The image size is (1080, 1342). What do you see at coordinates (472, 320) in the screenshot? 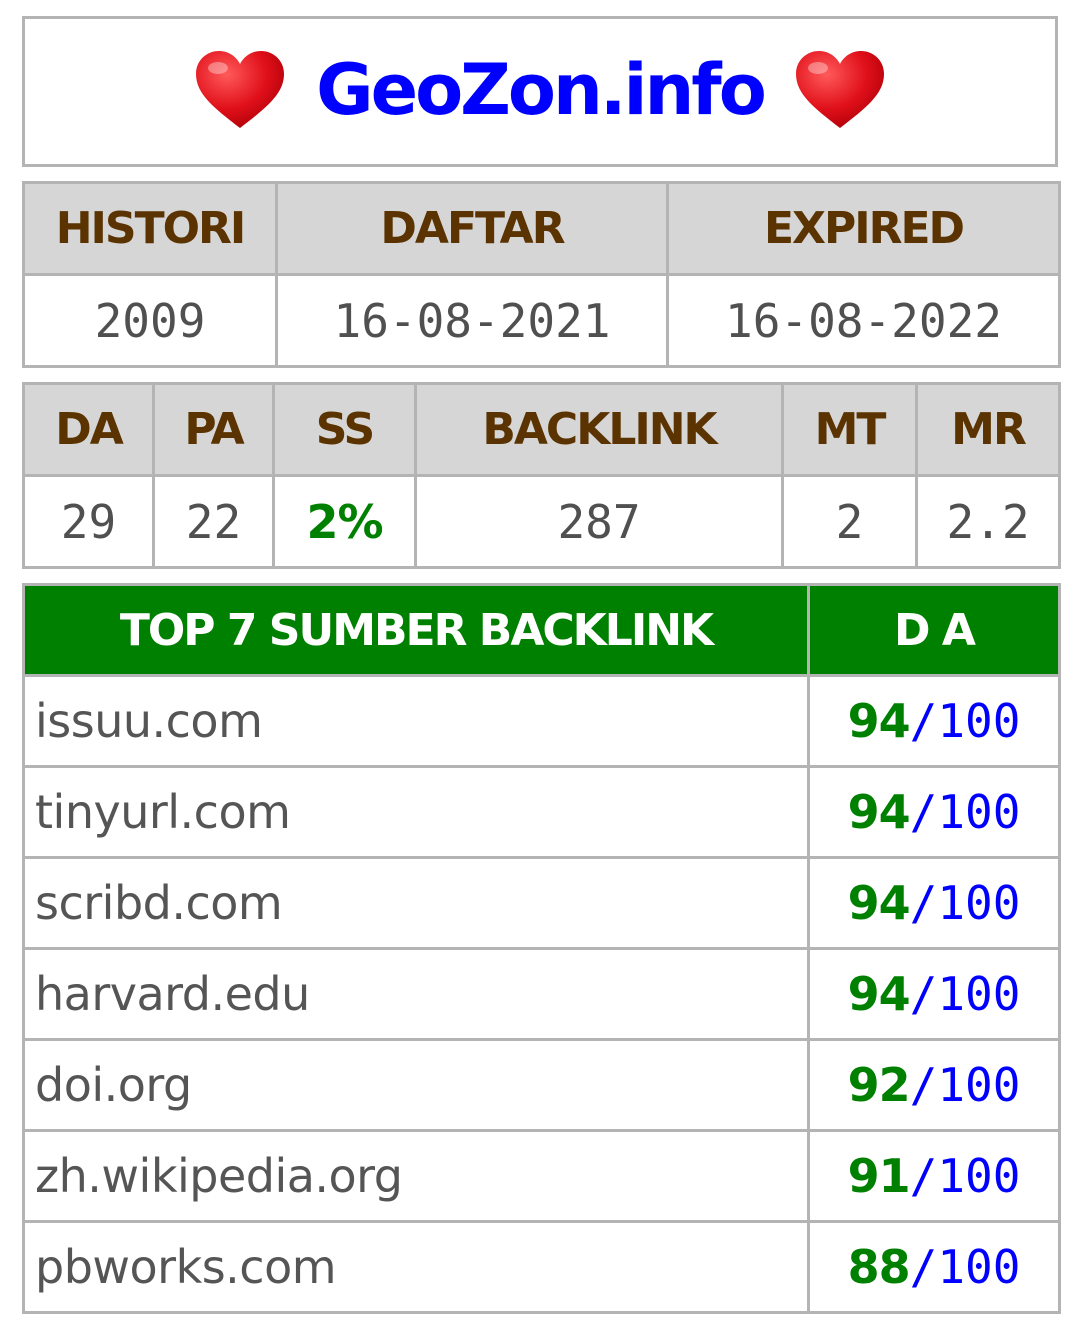
I see `value-daftar: 16-08-2021` at bounding box center [472, 320].